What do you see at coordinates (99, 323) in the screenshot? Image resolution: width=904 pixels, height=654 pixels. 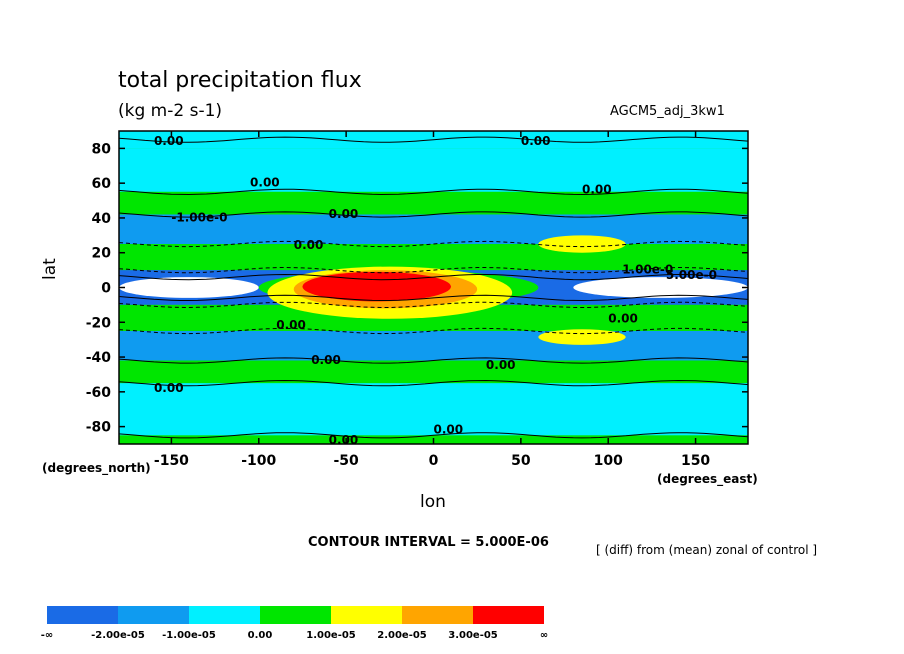 I see `y-tick-label: -20` at bounding box center [99, 323].